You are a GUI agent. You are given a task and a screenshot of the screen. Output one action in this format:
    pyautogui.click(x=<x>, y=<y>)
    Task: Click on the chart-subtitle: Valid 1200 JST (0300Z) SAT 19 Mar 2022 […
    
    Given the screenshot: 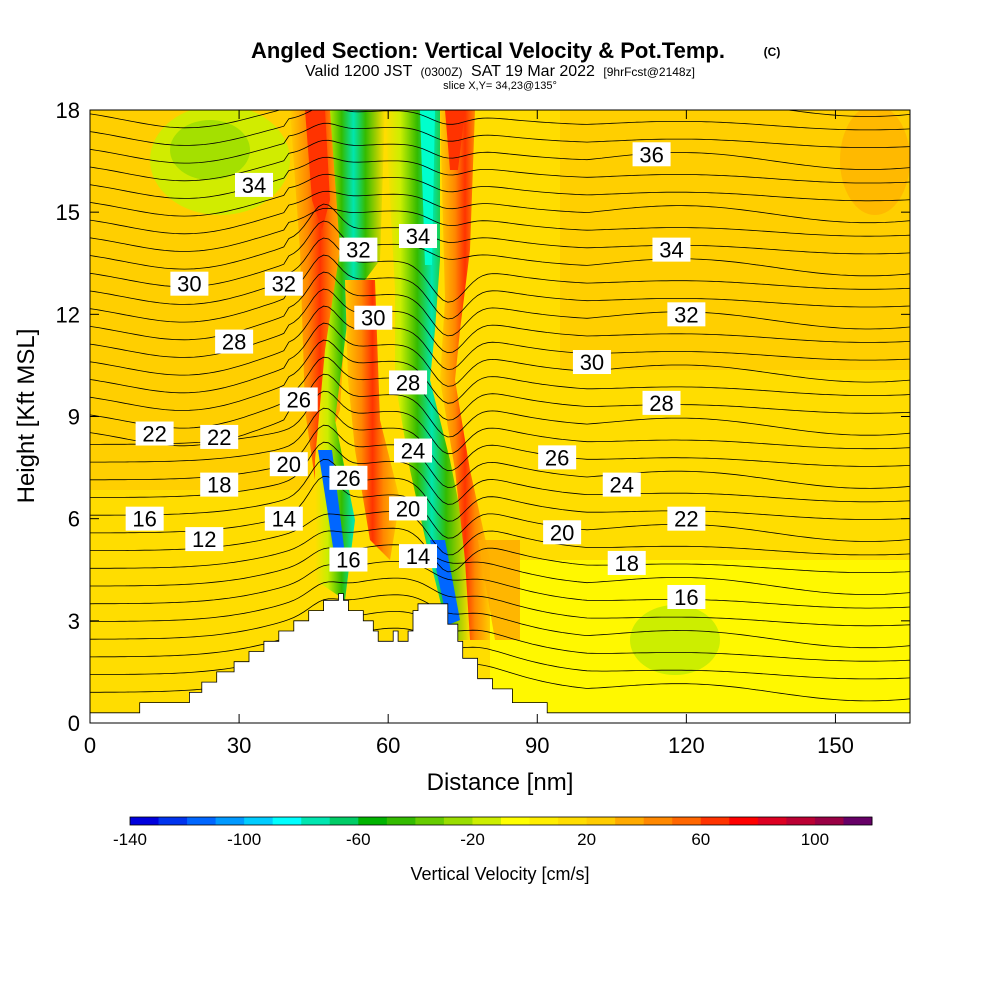 What is the action you would take?
    pyautogui.click(x=500, y=71)
    